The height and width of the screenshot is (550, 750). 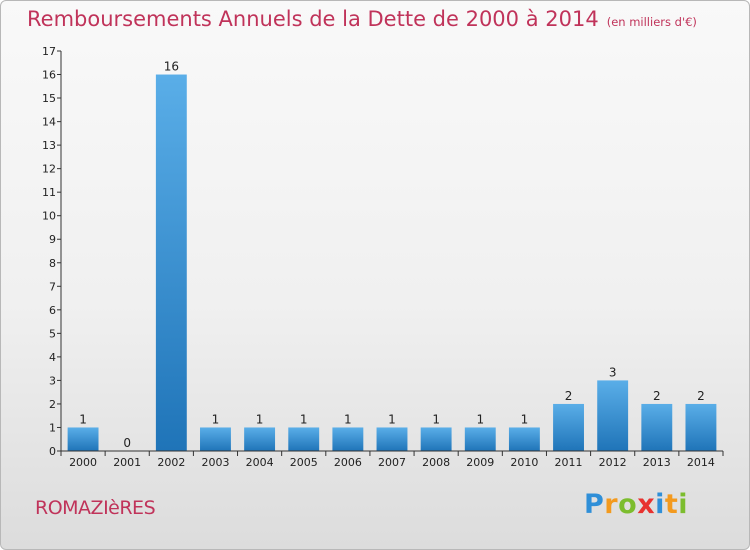 What do you see at coordinates (569, 462) in the screenshot?
I see `x-tick-label: 2011` at bounding box center [569, 462].